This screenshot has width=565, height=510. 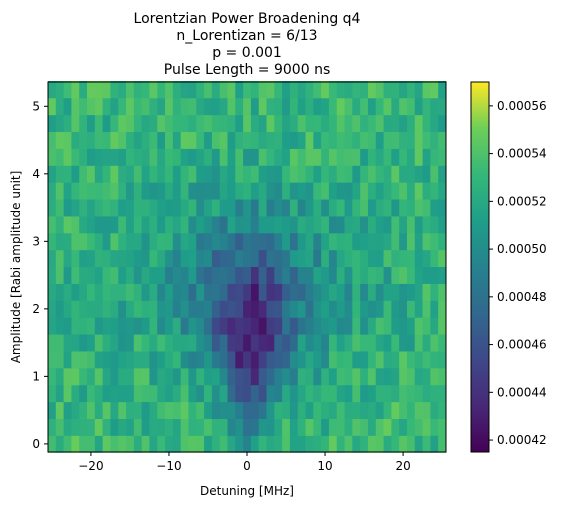 What do you see at coordinates (522, 345) in the screenshot?
I see `colorbar-tick-label: 0.00046` at bounding box center [522, 345].